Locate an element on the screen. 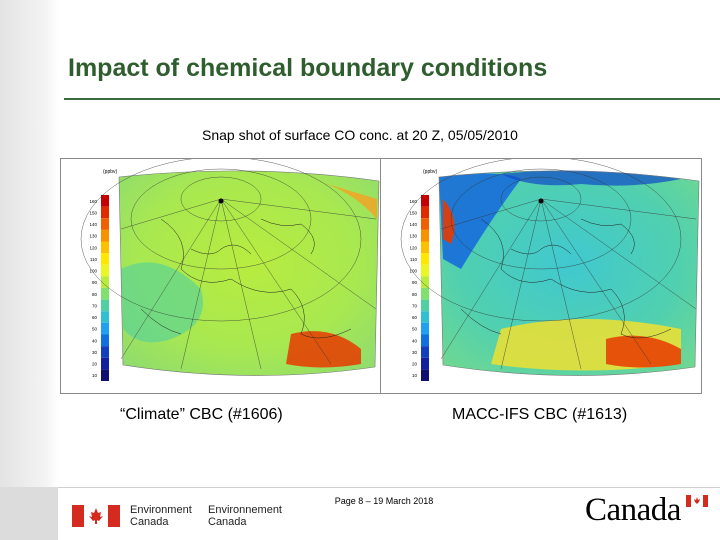  footer-page-info: Page 8 – 19 March 2018 is located at coordinates (360, 501).